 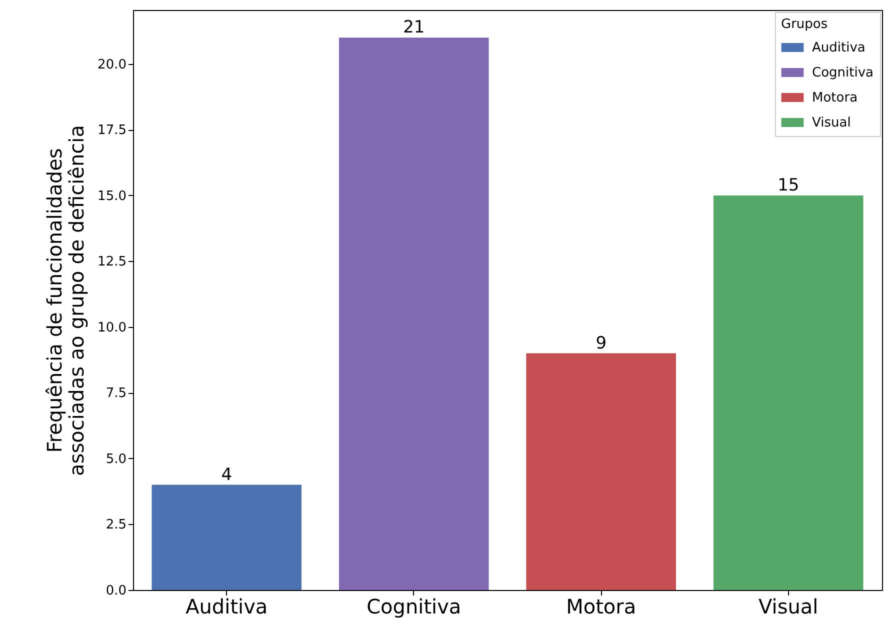 I want to click on x-tick-label: Auditiva, so click(x=227, y=606).